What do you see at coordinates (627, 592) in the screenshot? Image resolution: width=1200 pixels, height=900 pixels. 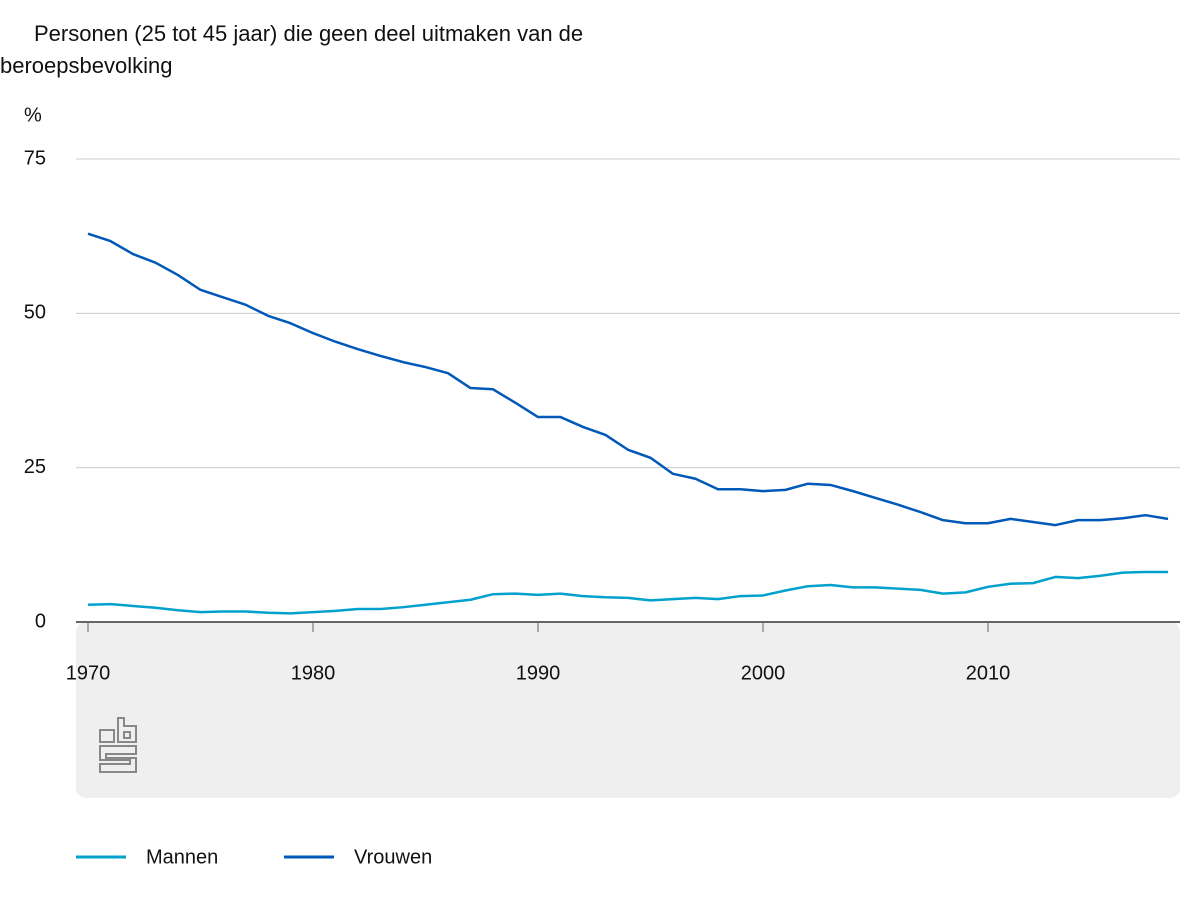 I see `line` at bounding box center [627, 592].